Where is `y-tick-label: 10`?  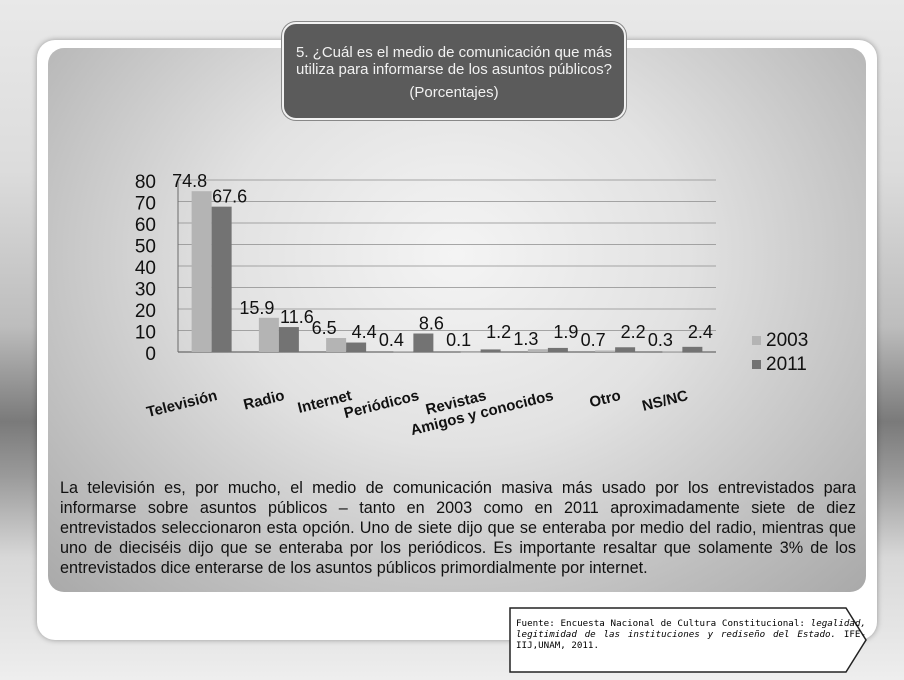
y-tick-label: 10 is located at coordinates (145, 333).